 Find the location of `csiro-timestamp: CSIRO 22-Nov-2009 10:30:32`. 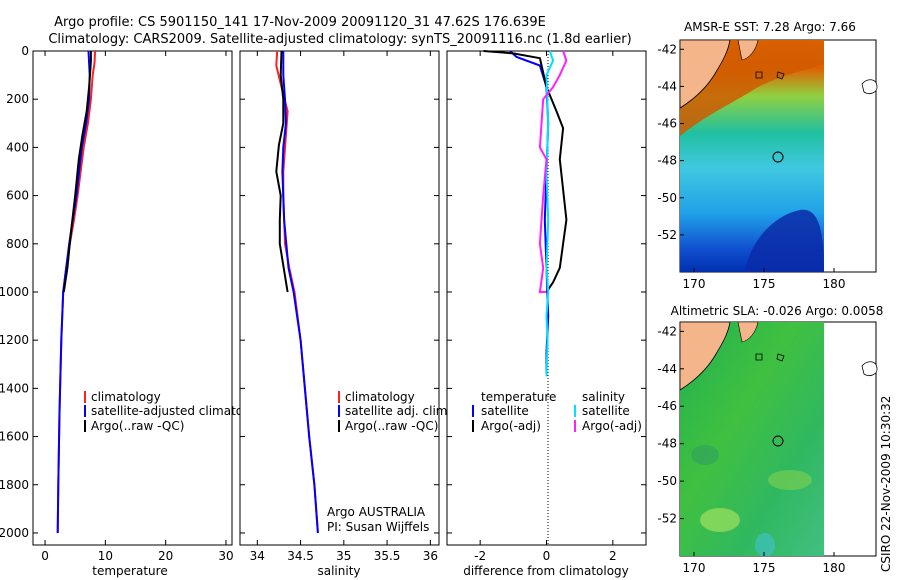

csiro-timestamp: CSIRO 22-Nov-2009 10:30:32 is located at coordinates (886, 484).